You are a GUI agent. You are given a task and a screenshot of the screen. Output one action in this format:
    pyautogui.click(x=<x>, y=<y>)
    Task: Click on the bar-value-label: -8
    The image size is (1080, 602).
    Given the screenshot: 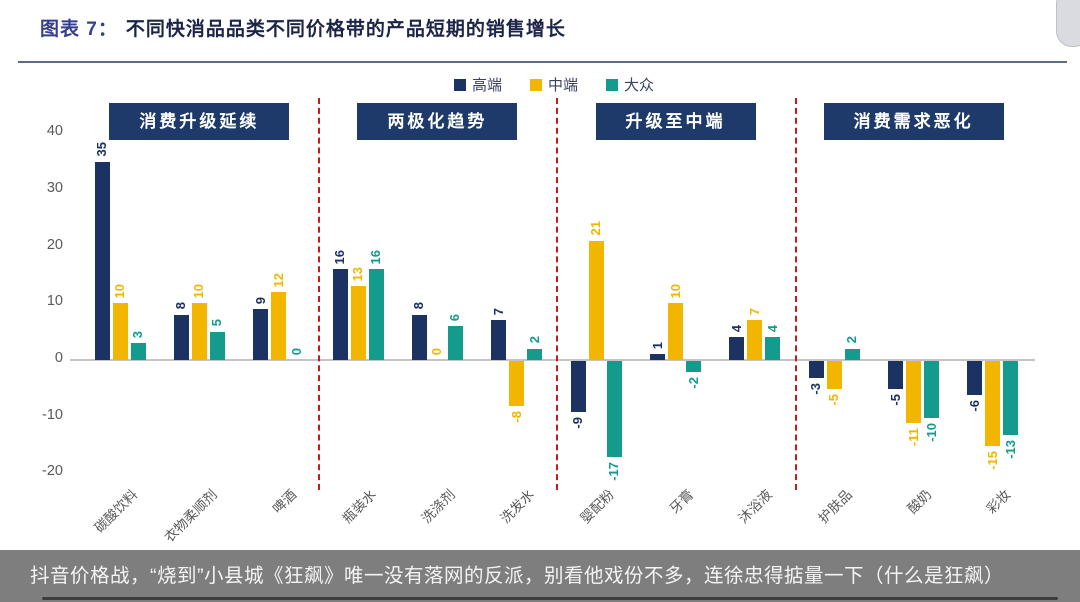 What is the action you would take?
    pyautogui.click(x=516, y=417)
    